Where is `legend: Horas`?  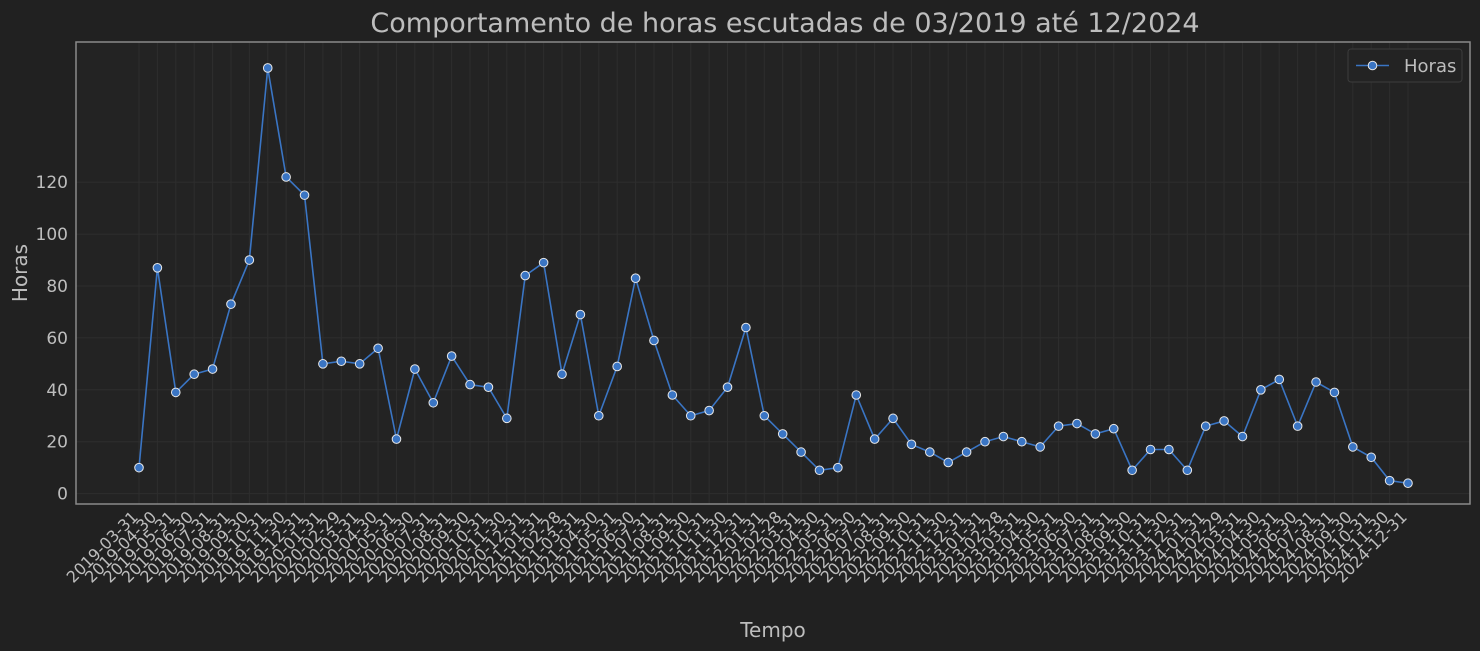 legend: Horas is located at coordinates (1405, 65).